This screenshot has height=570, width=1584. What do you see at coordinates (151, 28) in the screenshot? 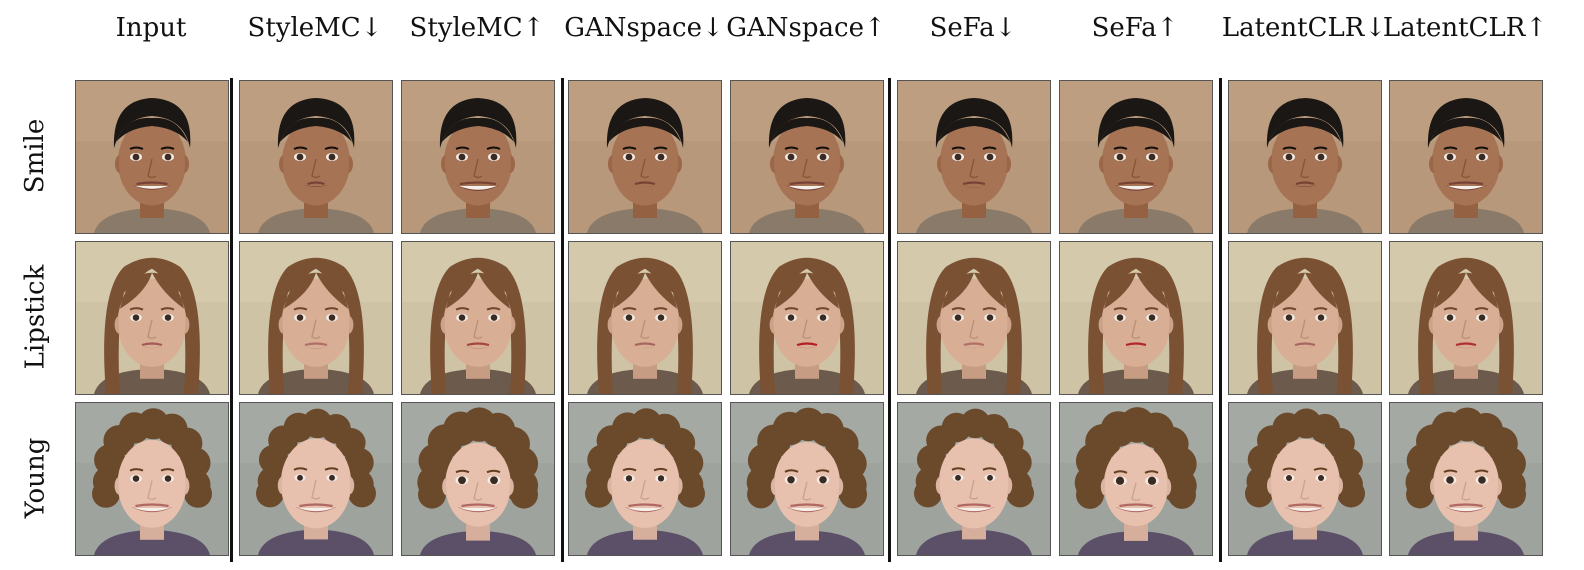
I see `column-header-1: Input` at bounding box center [151, 28].